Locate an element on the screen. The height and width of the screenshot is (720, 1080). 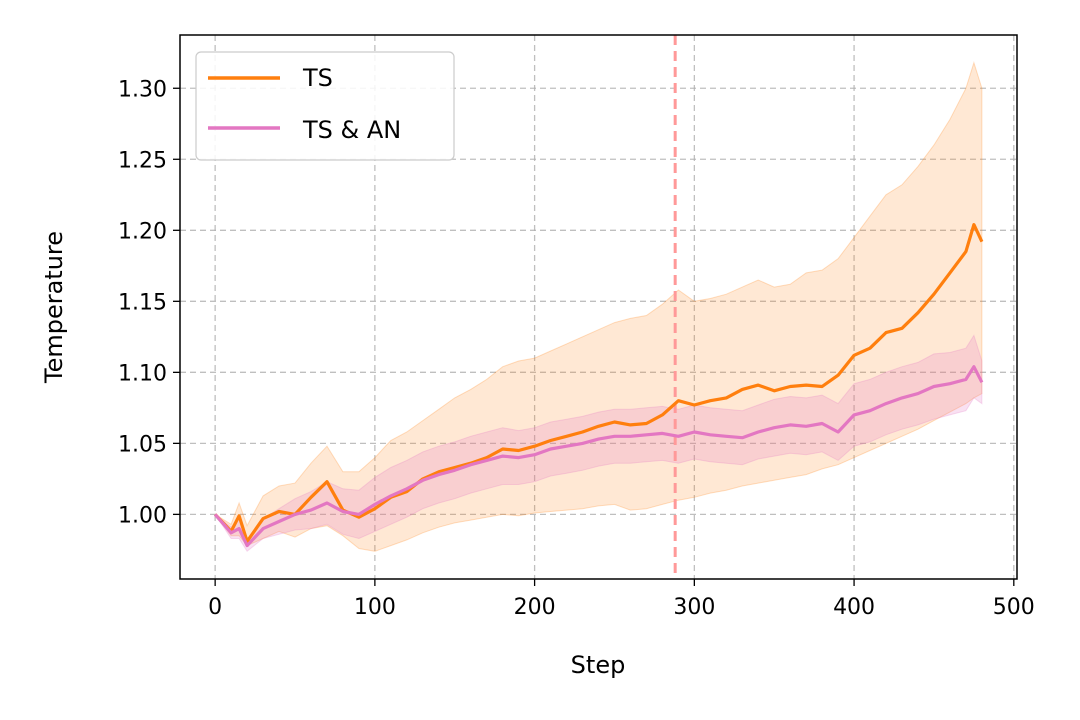
y-tick-label: 1.15 is located at coordinates (142, 302).